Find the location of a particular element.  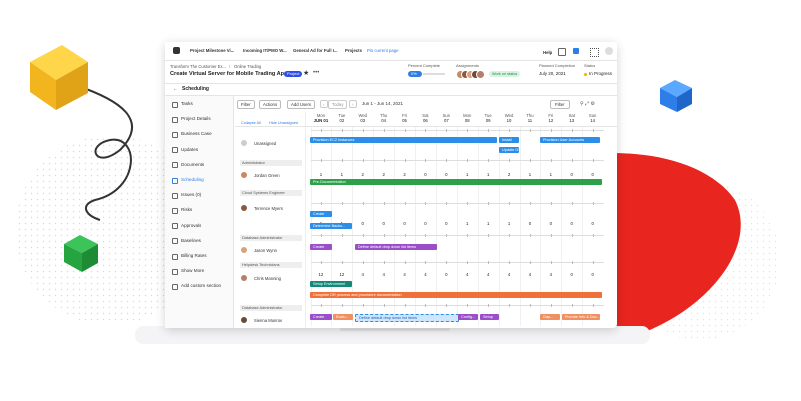

person: Terrence Myers is located at coordinates (268, 208).